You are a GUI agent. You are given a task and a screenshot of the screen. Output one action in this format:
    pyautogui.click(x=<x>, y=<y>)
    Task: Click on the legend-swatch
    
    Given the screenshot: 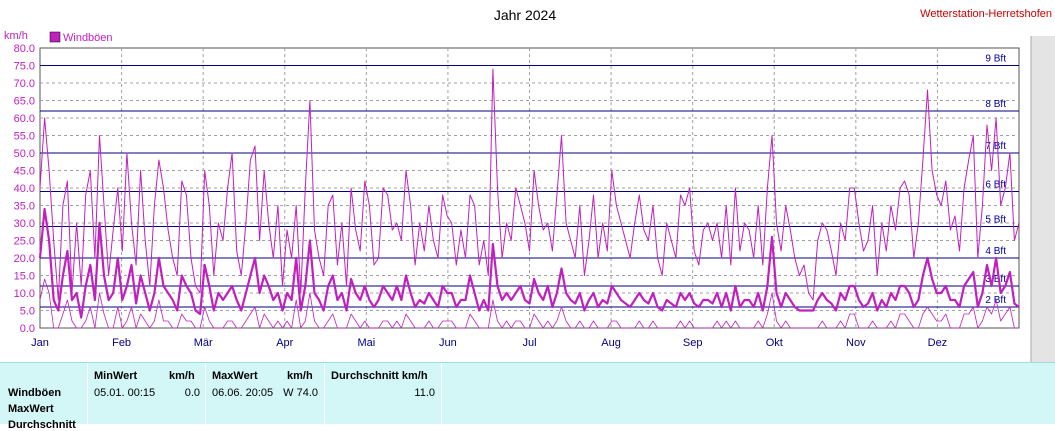 What is the action you would take?
    pyautogui.click(x=55, y=37)
    